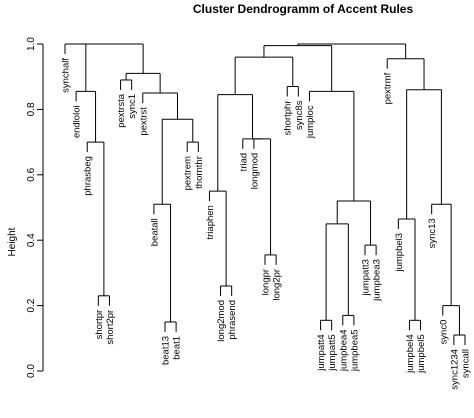 The width and height of the screenshot is (474, 418). I want to click on leaf-label: long2mod, so click(221, 321).